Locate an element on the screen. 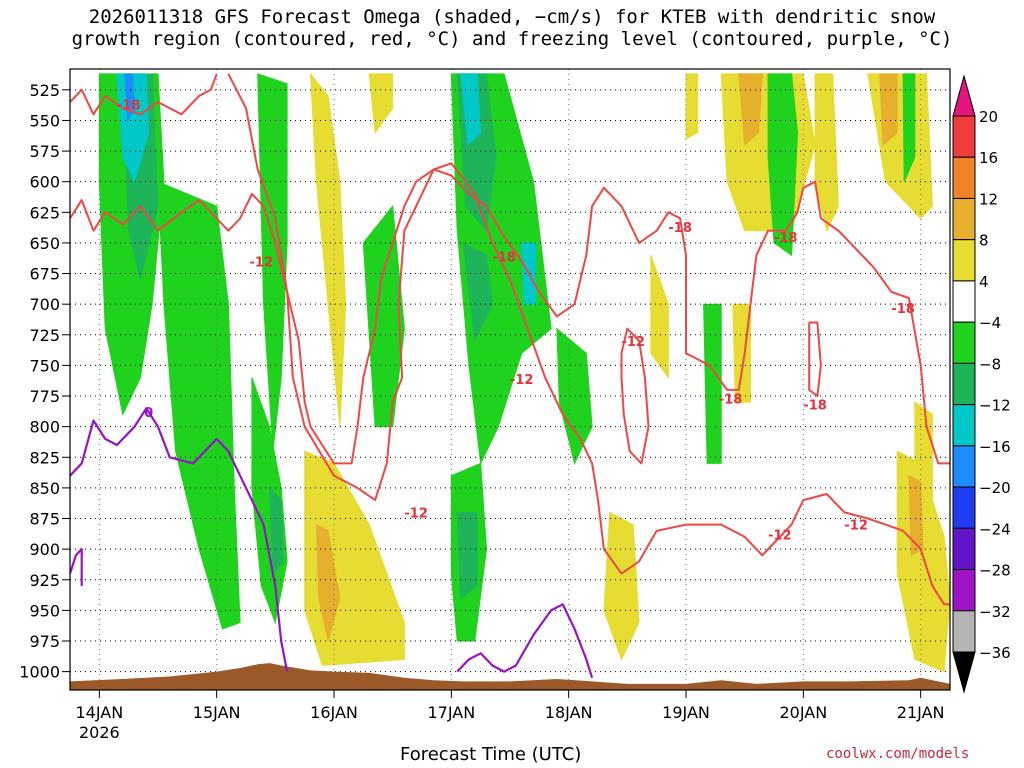 This screenshot has width=1024, height=768. y-tick-label-650: 650 is located at coordinates (44, 243).